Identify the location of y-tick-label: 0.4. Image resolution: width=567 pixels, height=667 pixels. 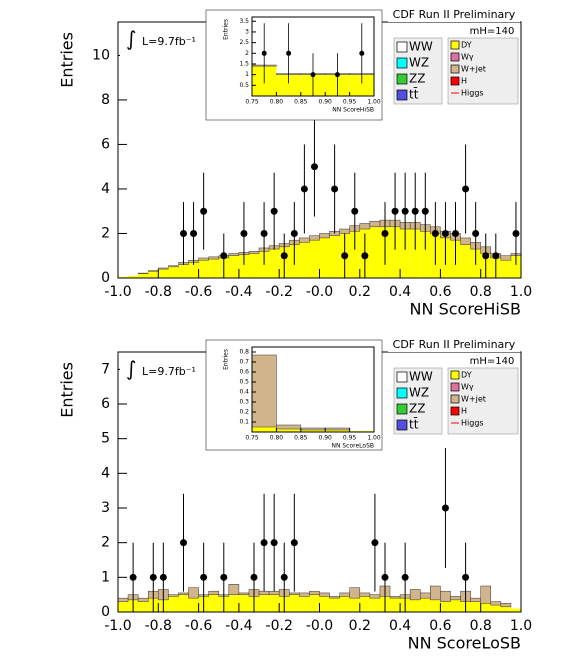
(244, 392).